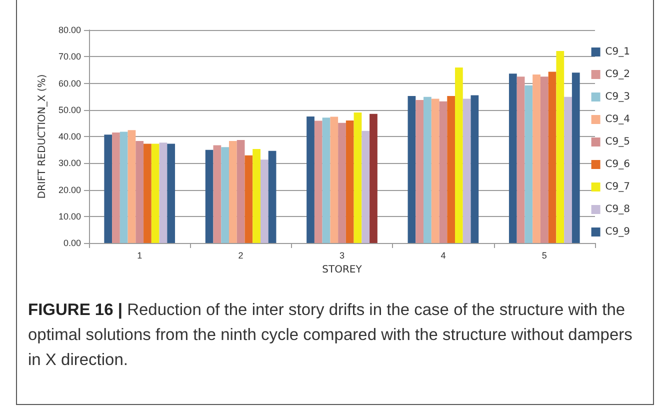  I want to click on legend-label: C9_3, so click(617, 97).